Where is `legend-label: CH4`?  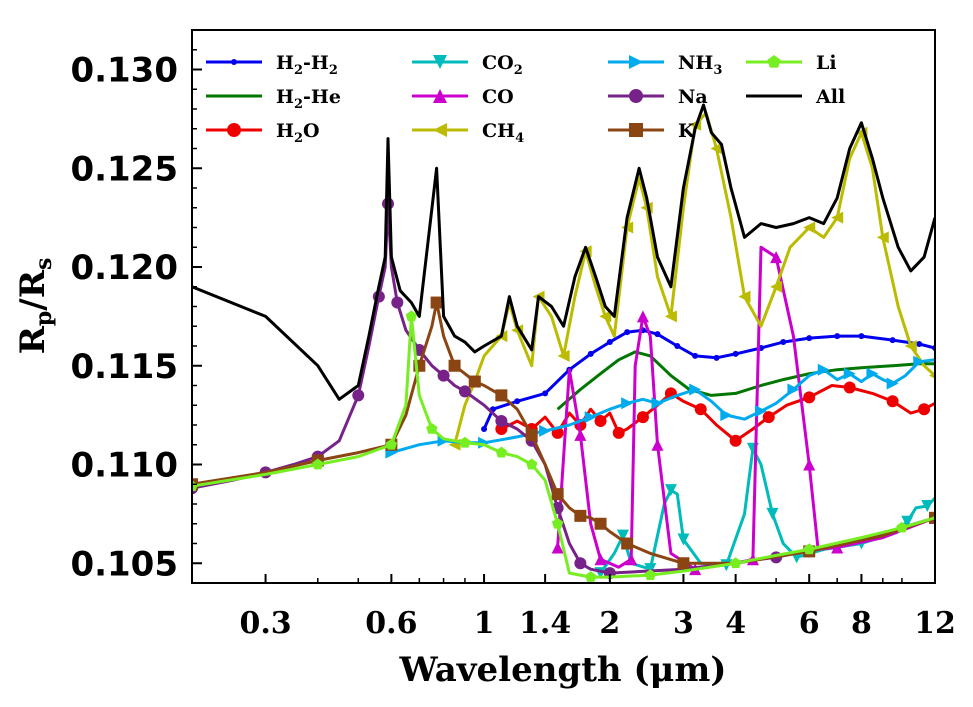 legend-label: CH4 is located at coordinates (503, 133).